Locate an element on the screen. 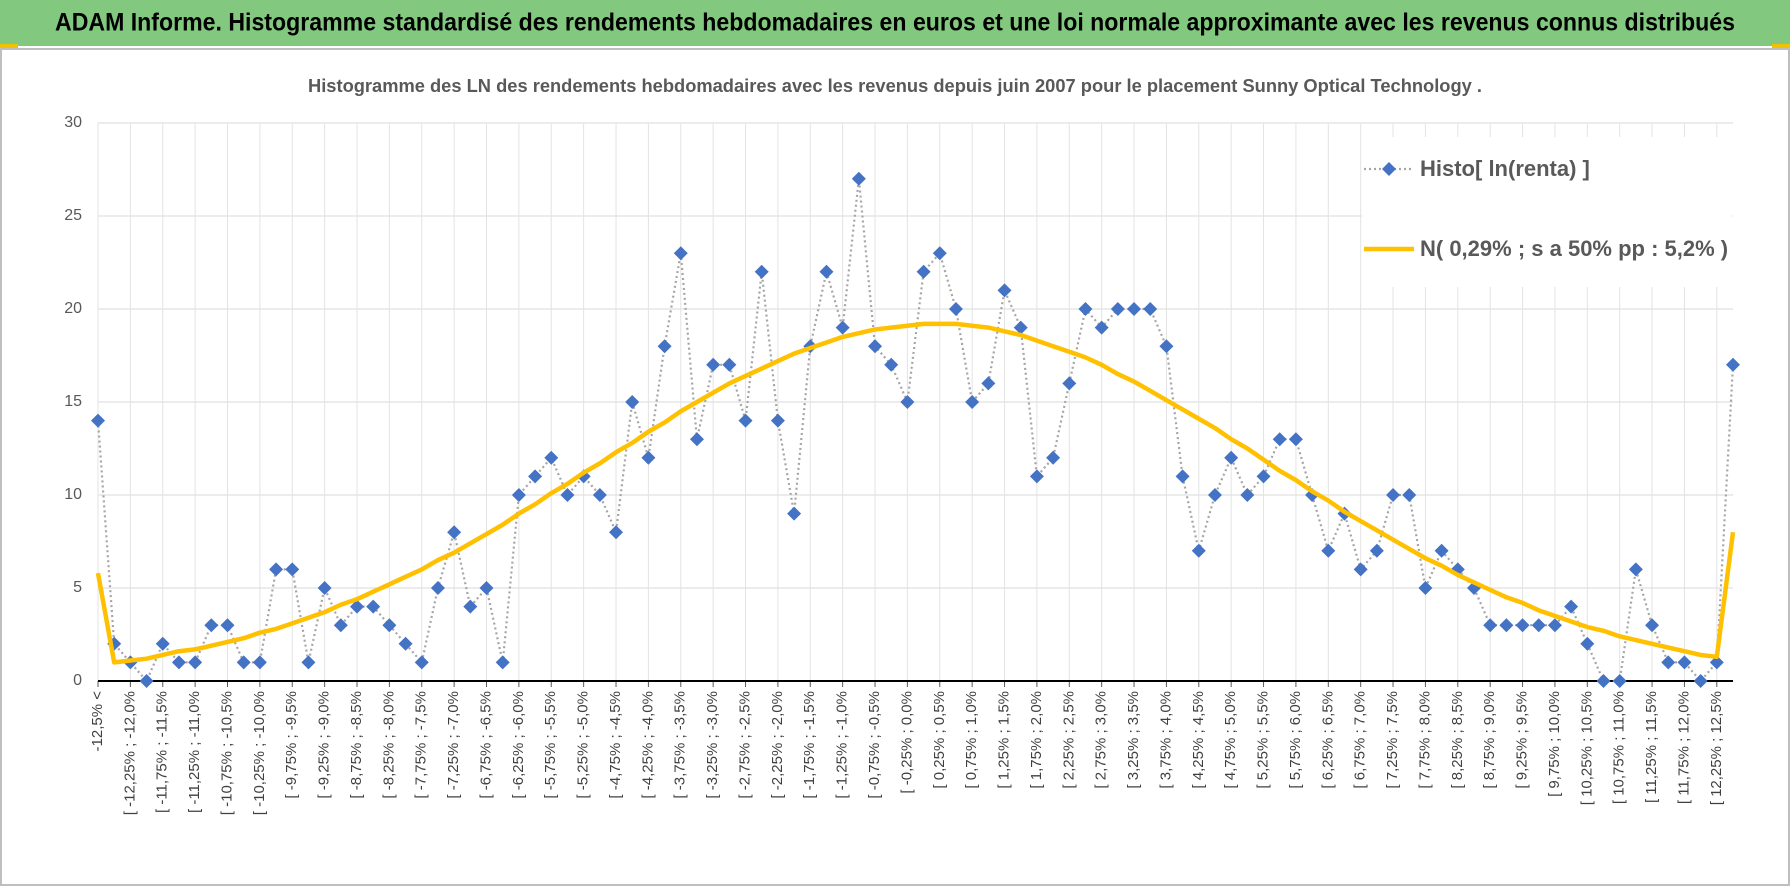 The height and width of the screenshot is (887, 1790). x-tick-label: [ -2,25% ; -2,0% is located at coordinates (777, 745).